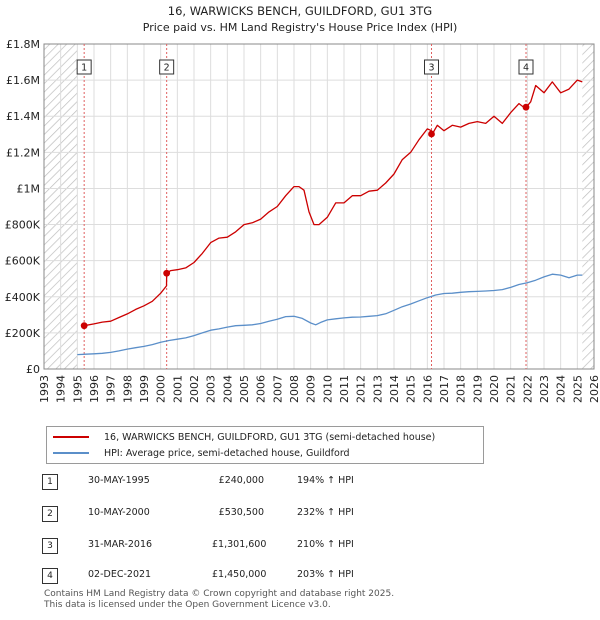  What do you see at coordinates (427, 389) in the screenshot?
I see `x-tick-label: 2016` at bounding box center [427, 389].